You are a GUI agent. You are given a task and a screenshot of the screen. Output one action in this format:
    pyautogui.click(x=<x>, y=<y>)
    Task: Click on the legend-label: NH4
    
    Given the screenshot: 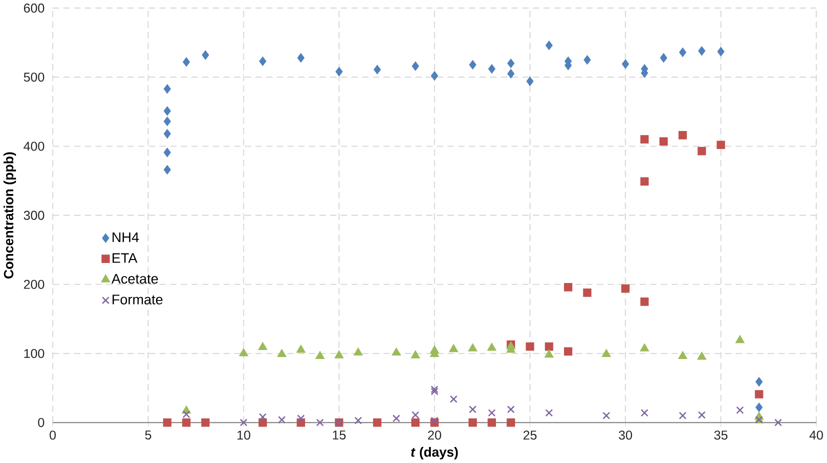 What is the action you would take?
    pyautogui.click(x=125, y=237)
    